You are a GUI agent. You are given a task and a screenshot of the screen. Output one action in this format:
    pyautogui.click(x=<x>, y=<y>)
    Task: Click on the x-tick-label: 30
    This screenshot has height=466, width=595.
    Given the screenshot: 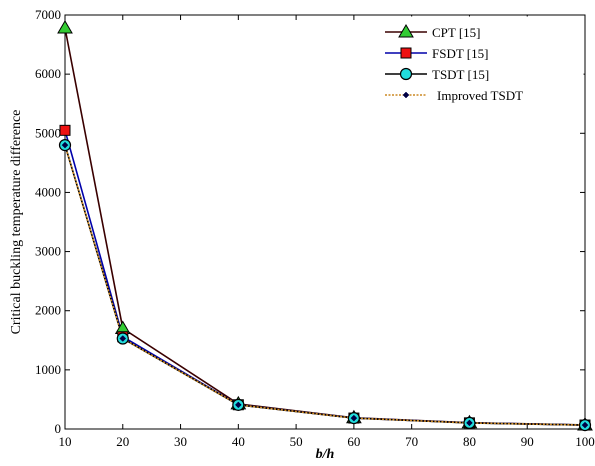 What is the action you would take?
    pyautogui.click(x=180, y=441)
    